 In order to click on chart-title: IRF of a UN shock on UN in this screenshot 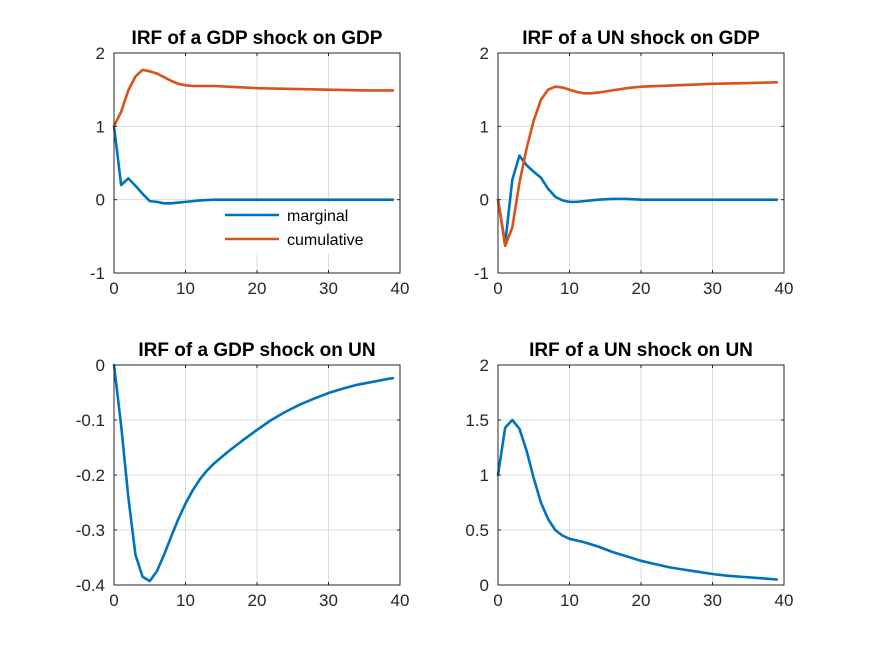, I will do `click(641, 350)`.